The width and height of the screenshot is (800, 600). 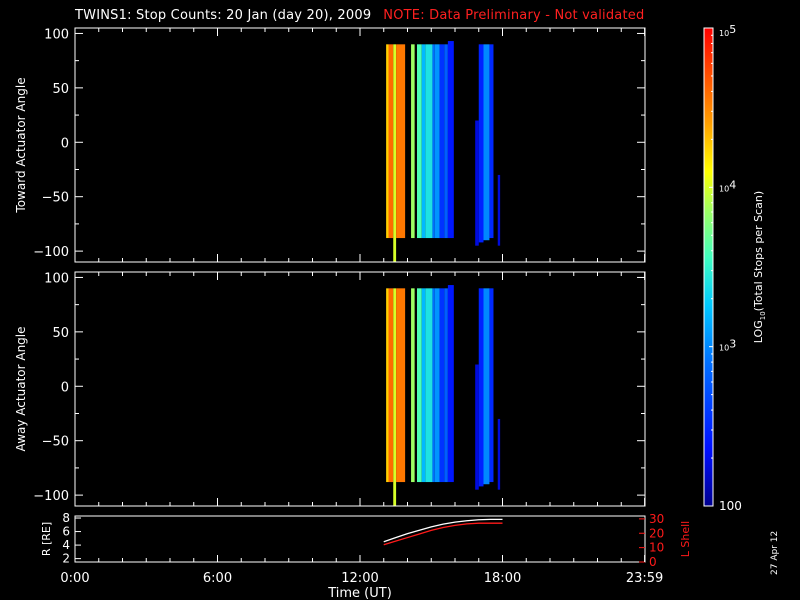 What do you see at coordinates (65, 387) in the screenshot?
I see `away-ytick-label: 0` at bounding box center [65, 387].